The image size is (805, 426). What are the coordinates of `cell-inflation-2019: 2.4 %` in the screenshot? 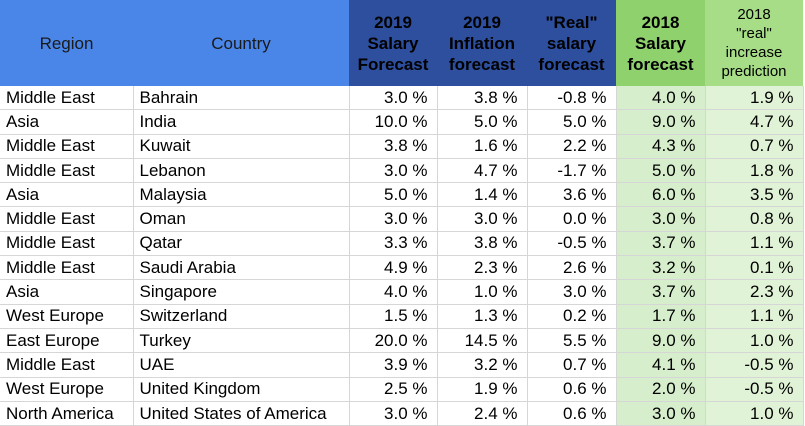 It's located at (482, 413).